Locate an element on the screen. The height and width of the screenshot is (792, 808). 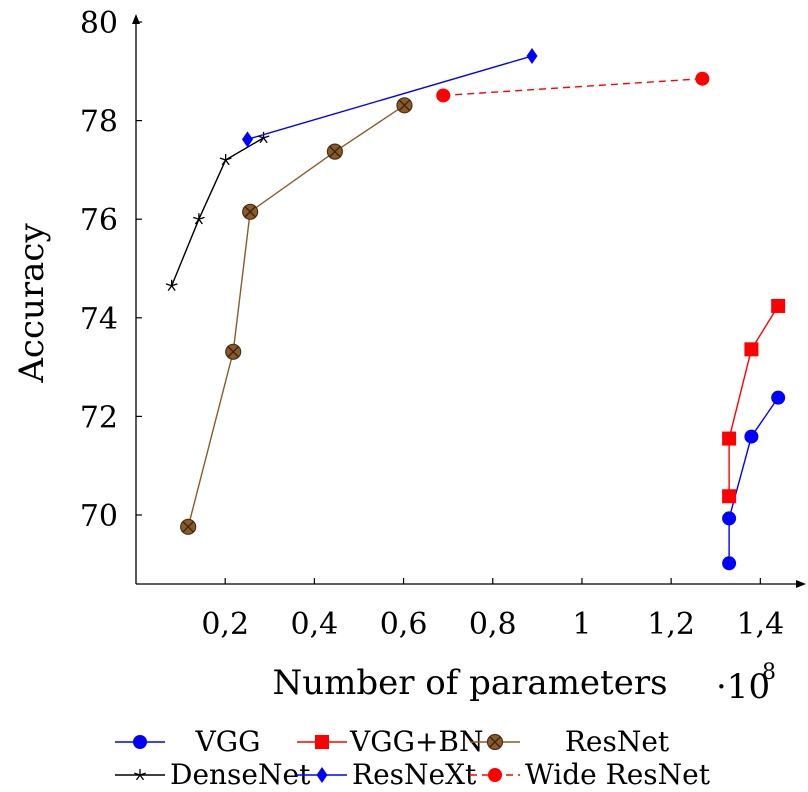
legend-label: ResNet is located at coordinates (617, 741).